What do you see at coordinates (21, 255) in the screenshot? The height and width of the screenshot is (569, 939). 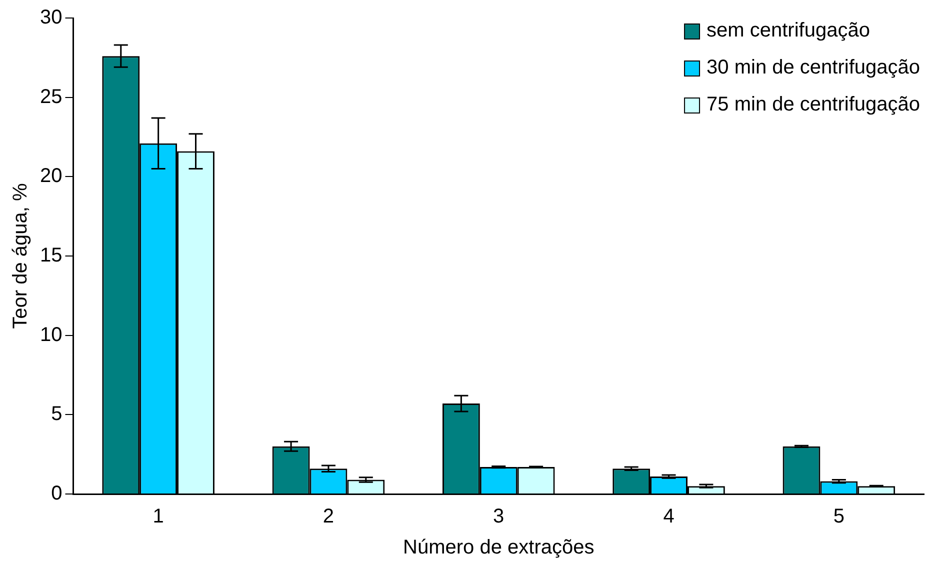 I see `y-axis-title: Teor de água, %` at bounding box center [21, 255].